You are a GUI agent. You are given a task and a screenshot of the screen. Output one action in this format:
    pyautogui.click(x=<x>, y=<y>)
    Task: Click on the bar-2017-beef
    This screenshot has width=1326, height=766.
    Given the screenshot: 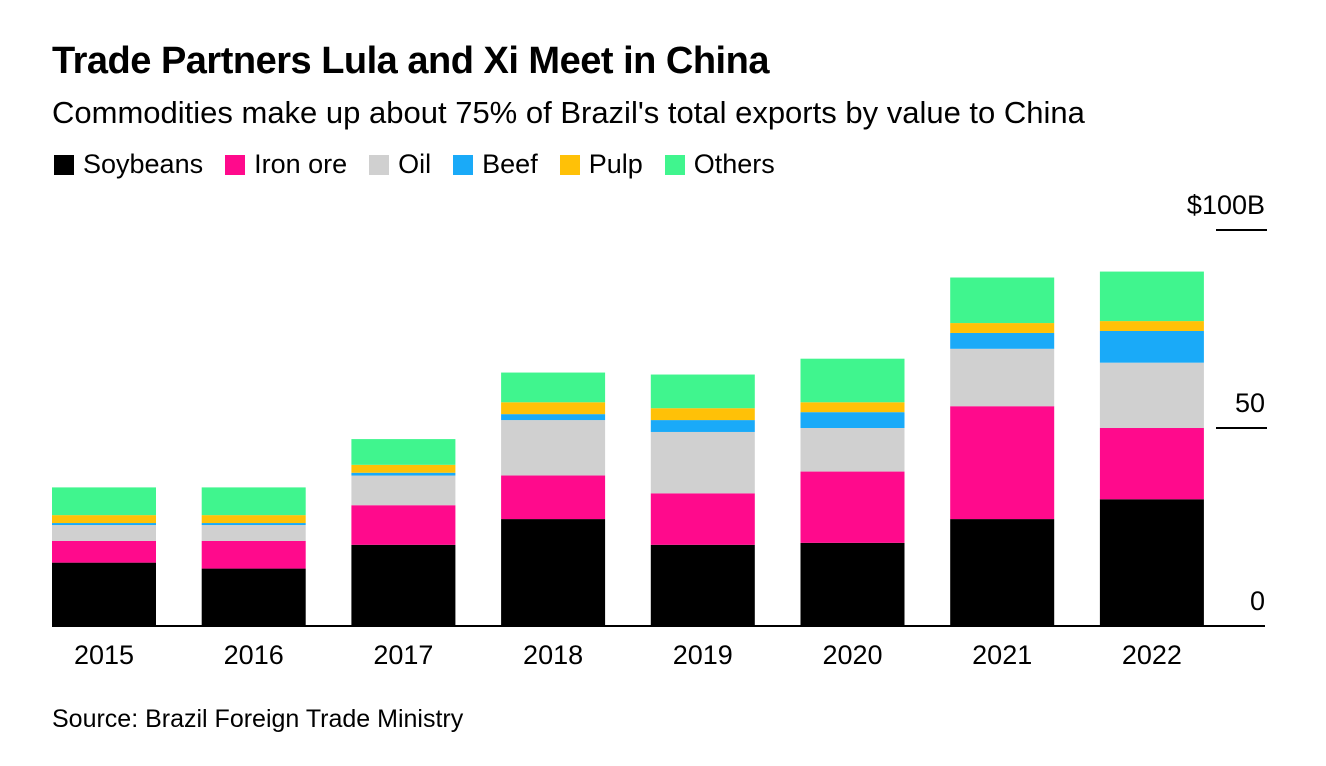 What is the action you would take?
    pyautogui.click(x=403, y=474)
    